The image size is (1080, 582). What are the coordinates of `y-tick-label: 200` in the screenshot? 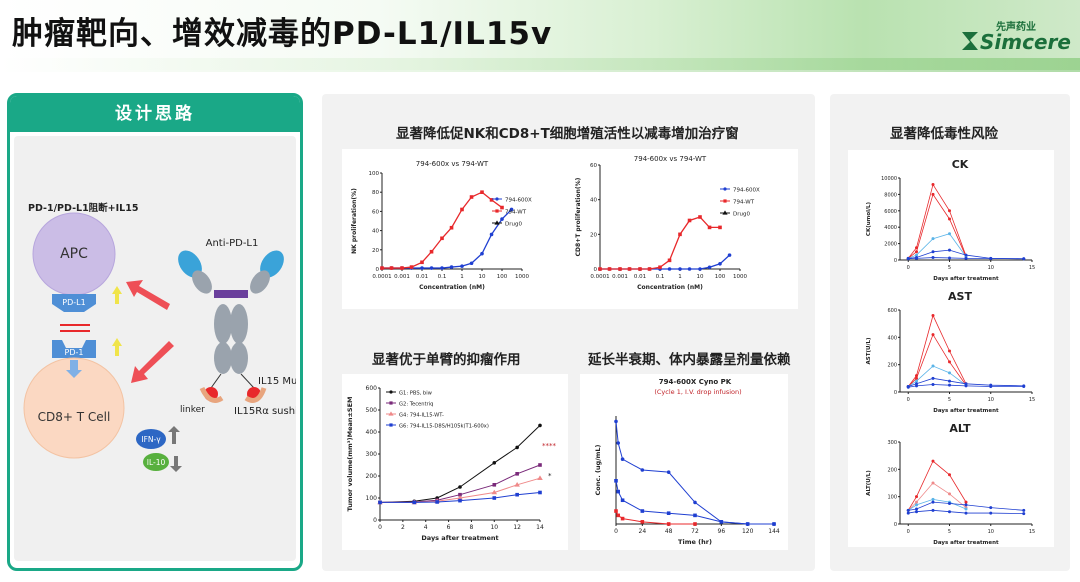 It's located at (892, 470).